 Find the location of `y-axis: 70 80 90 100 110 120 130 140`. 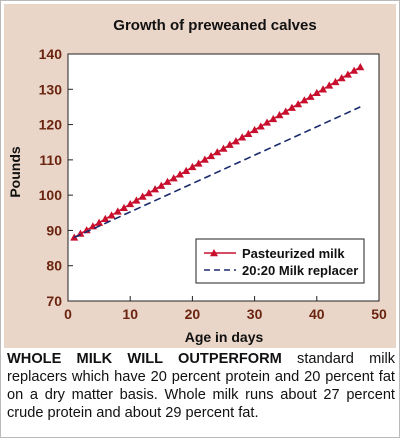

y-axis: 70 80 90 100 110 120 130 140 is located at coordinates (56, 177).